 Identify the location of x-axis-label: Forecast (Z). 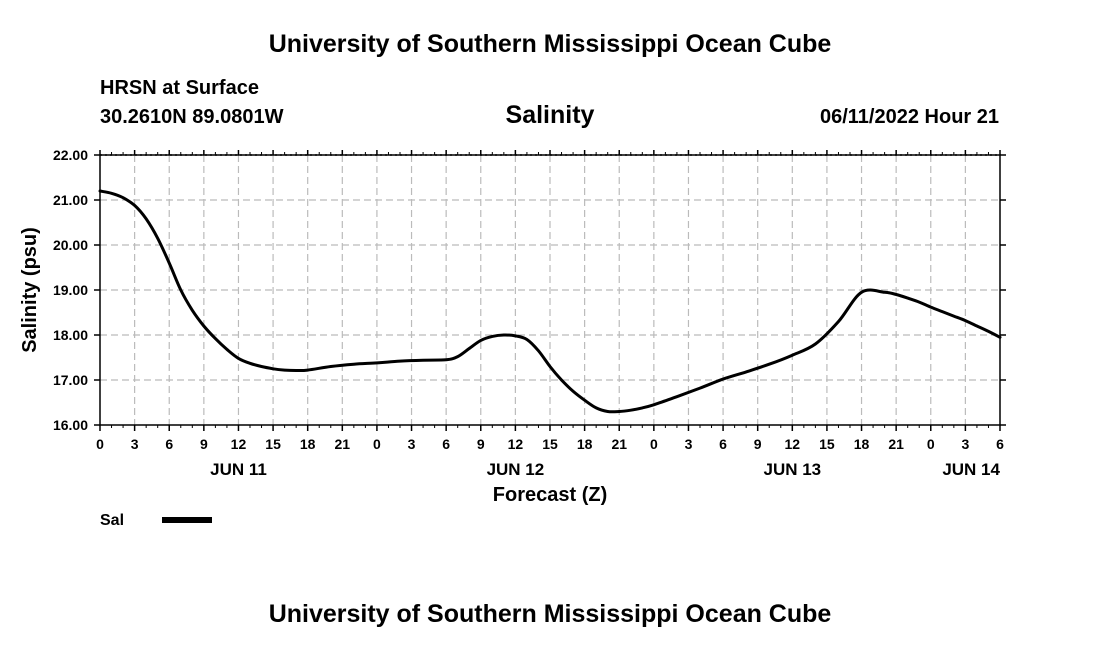
(550, 495).